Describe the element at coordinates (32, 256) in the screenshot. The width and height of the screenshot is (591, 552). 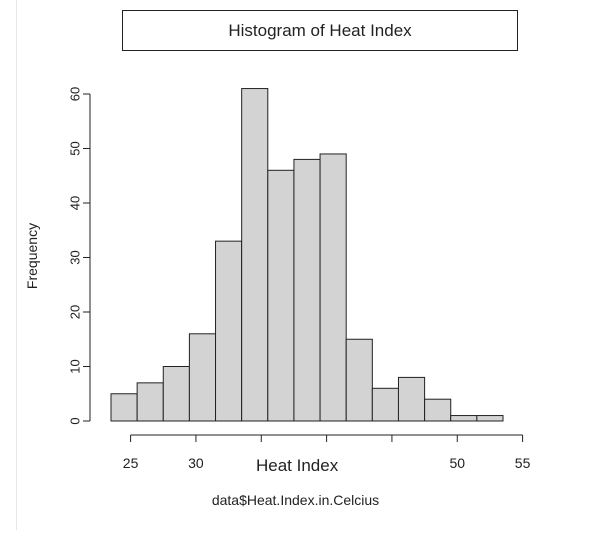
I see `y-axis-label: Frequency` at that location.